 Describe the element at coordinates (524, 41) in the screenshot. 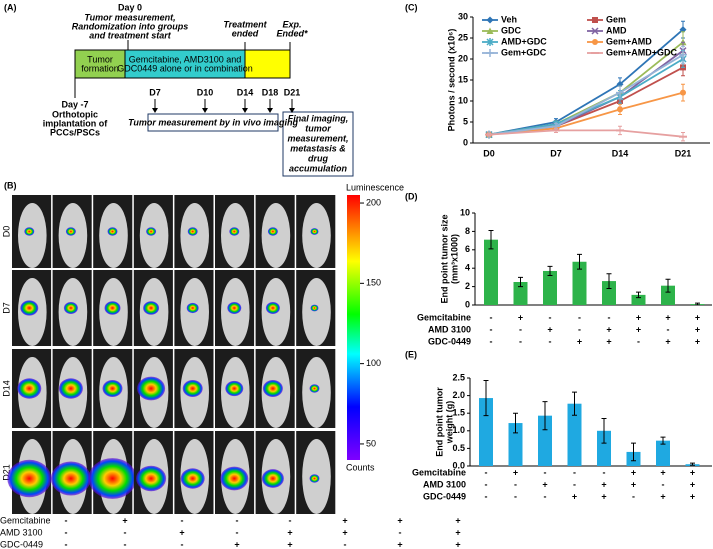

I see `legend-label: AMD+GDC` at that location.